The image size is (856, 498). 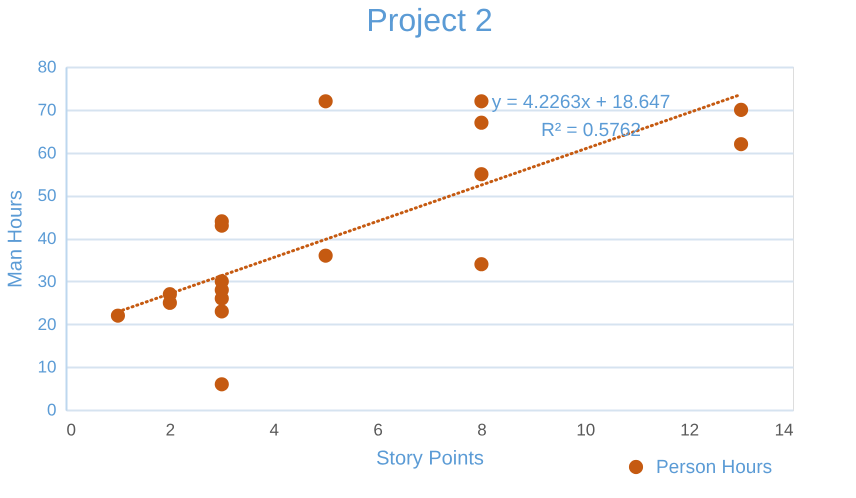 What do you see at coordinates (47, 110) in the screenshot?
I see `y-tick-label: 70` at bounding box center [47, 110].